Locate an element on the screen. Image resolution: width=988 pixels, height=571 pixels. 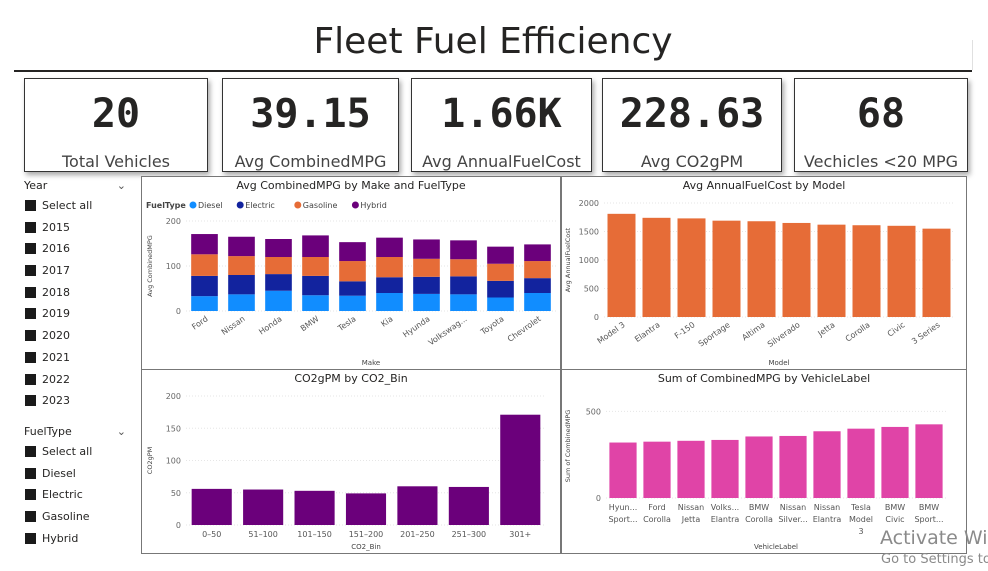
year-option: 2023 is located at coordinates (79, 401).